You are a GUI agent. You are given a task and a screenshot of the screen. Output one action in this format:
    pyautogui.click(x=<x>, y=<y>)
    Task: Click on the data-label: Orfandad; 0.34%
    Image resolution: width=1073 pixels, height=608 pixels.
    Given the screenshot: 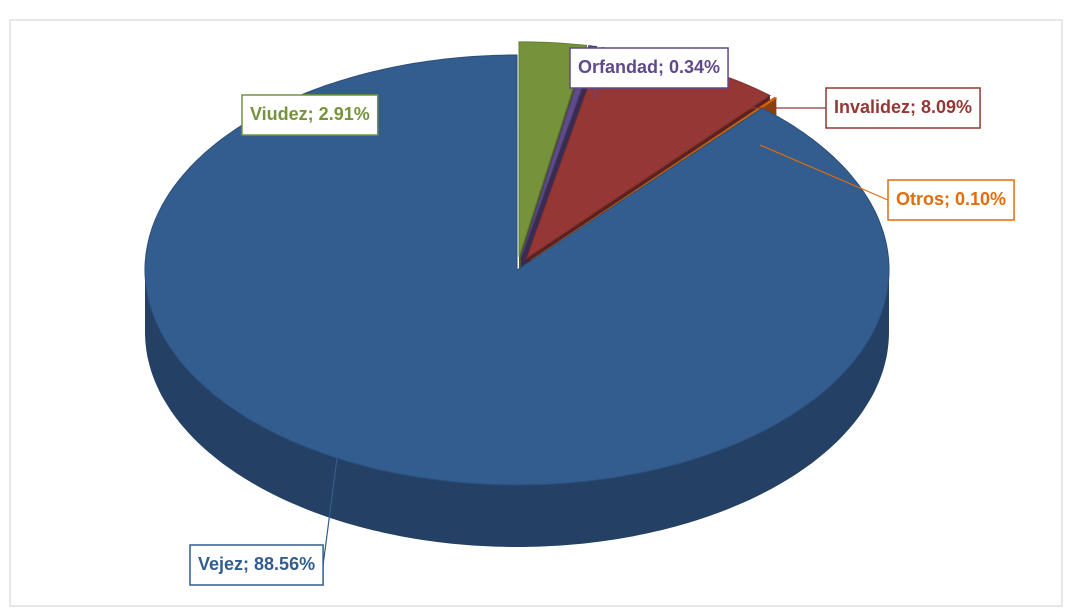 What is the action you would take?
    pyautogui.click(x=649, y=67)
    